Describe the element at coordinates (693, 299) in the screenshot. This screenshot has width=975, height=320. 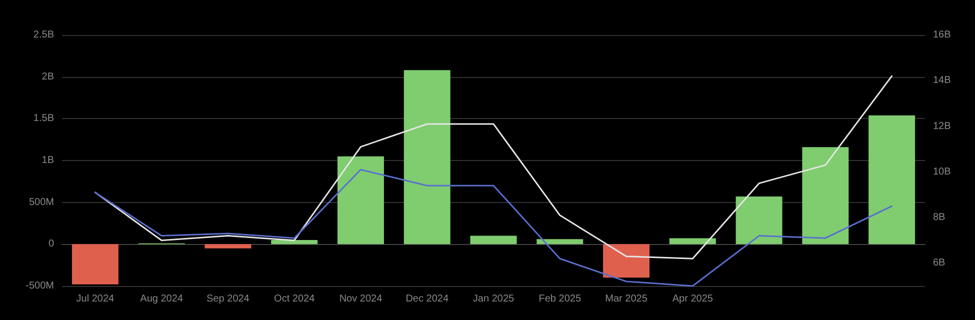
I see `x-tick-label: Apr 2025` at that location.